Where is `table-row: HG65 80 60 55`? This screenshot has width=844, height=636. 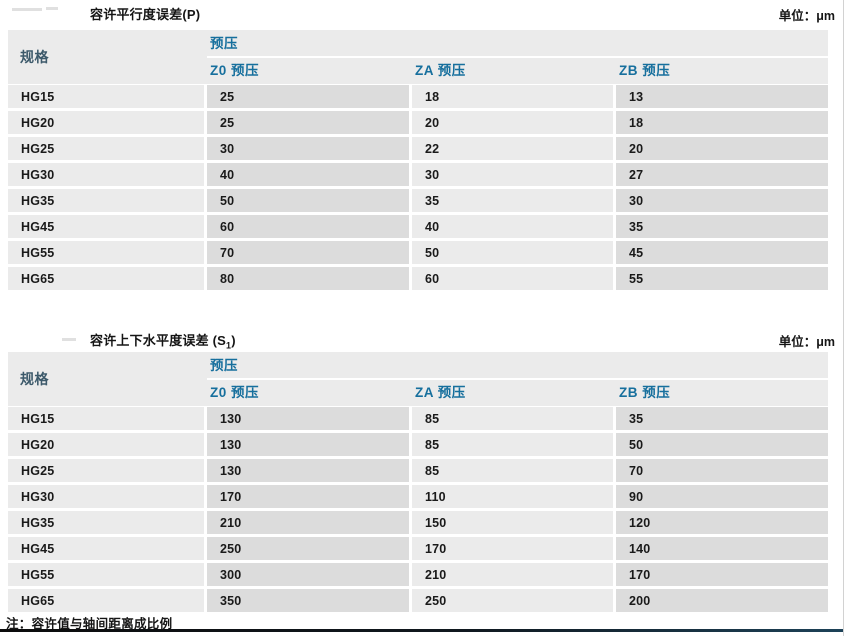
table-row: HG65 80 60 55 is located at coordinates (418, 278).